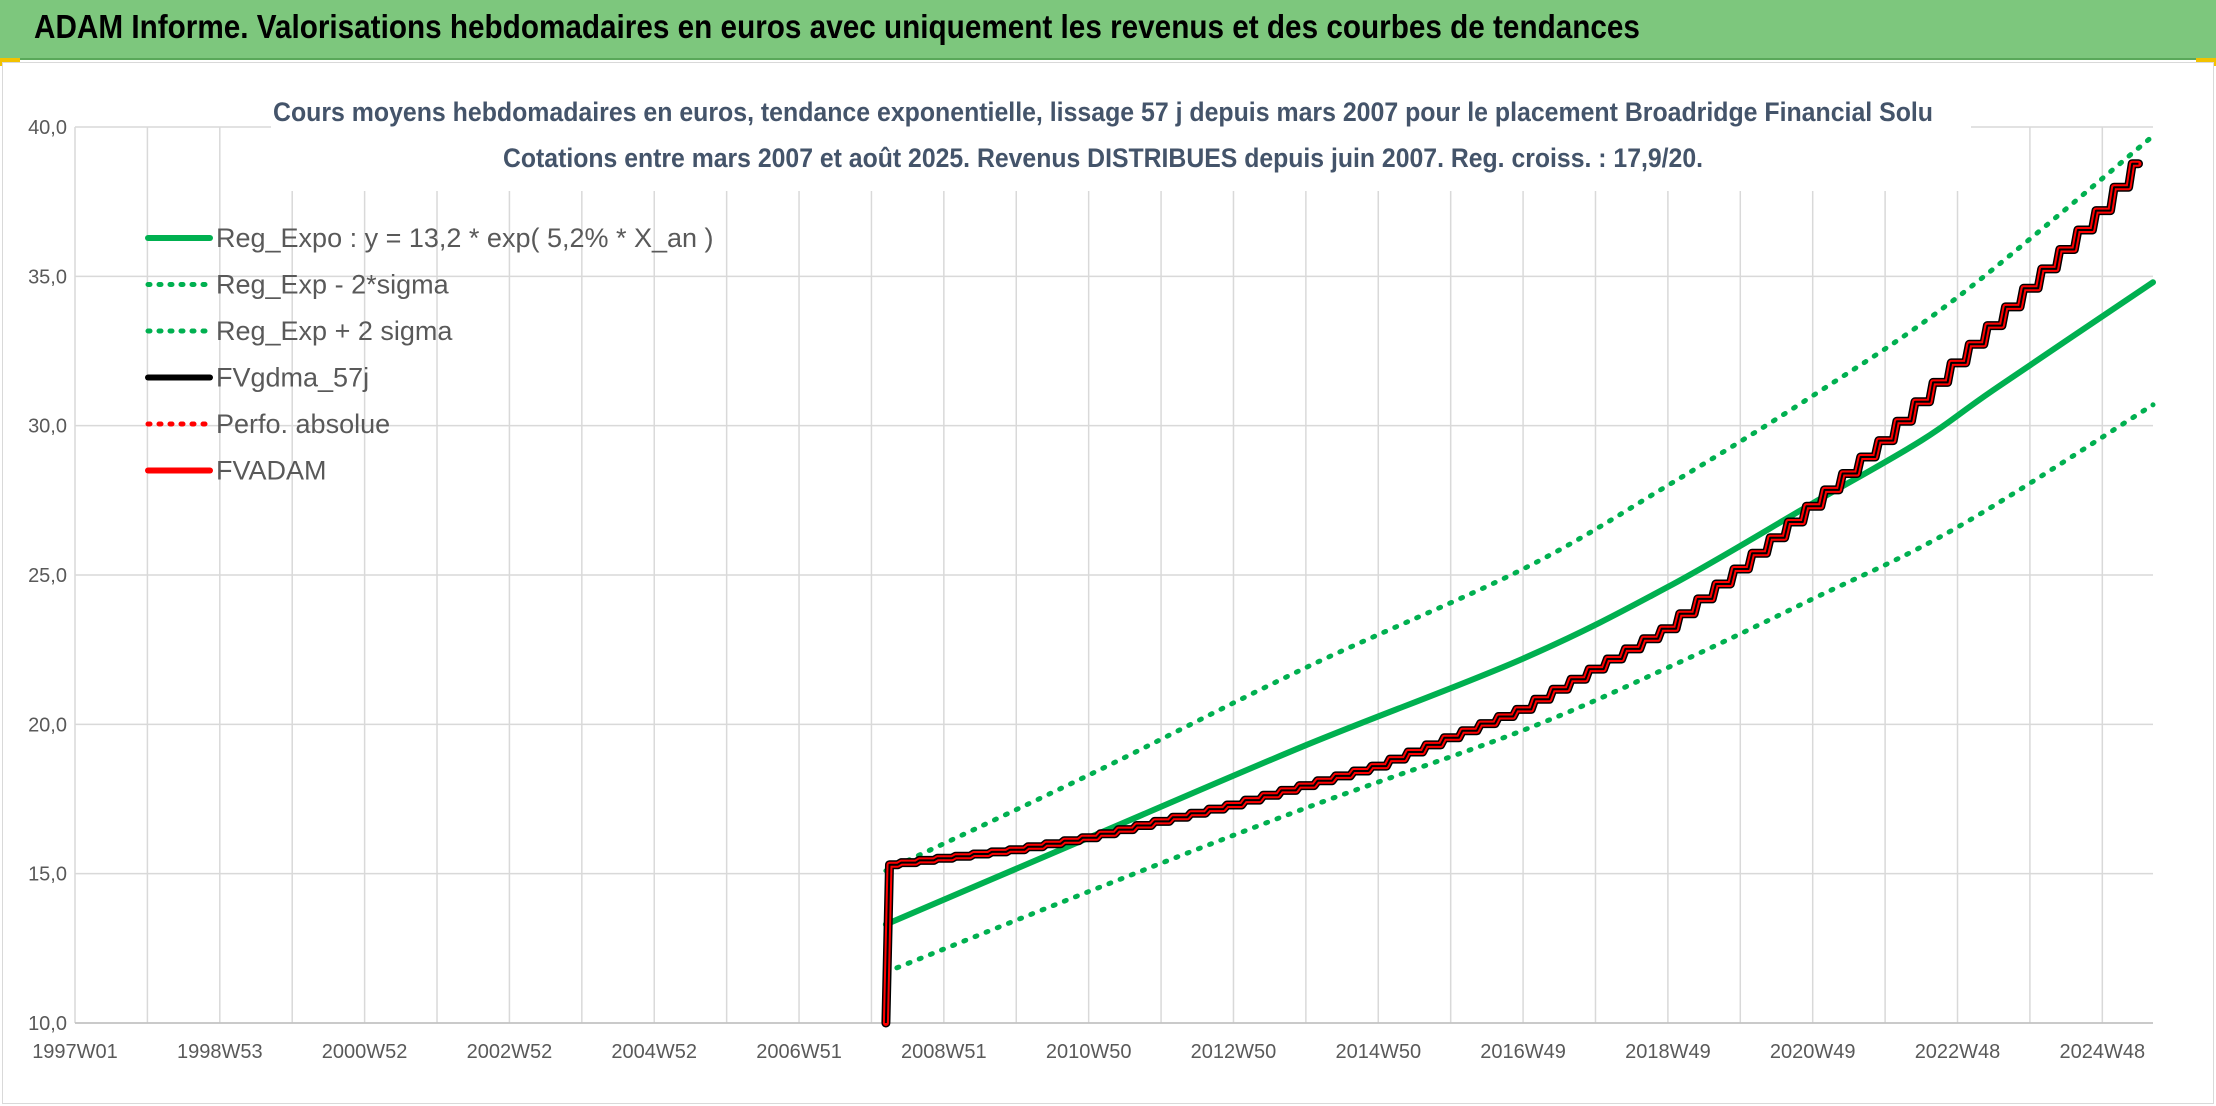 The width and height of the screenshot is (2216, 1106). What do you see at coordinates (47, 875) in the screenshot?
I see `y-tick-label: 15,0` at bounding box center [47, 875].